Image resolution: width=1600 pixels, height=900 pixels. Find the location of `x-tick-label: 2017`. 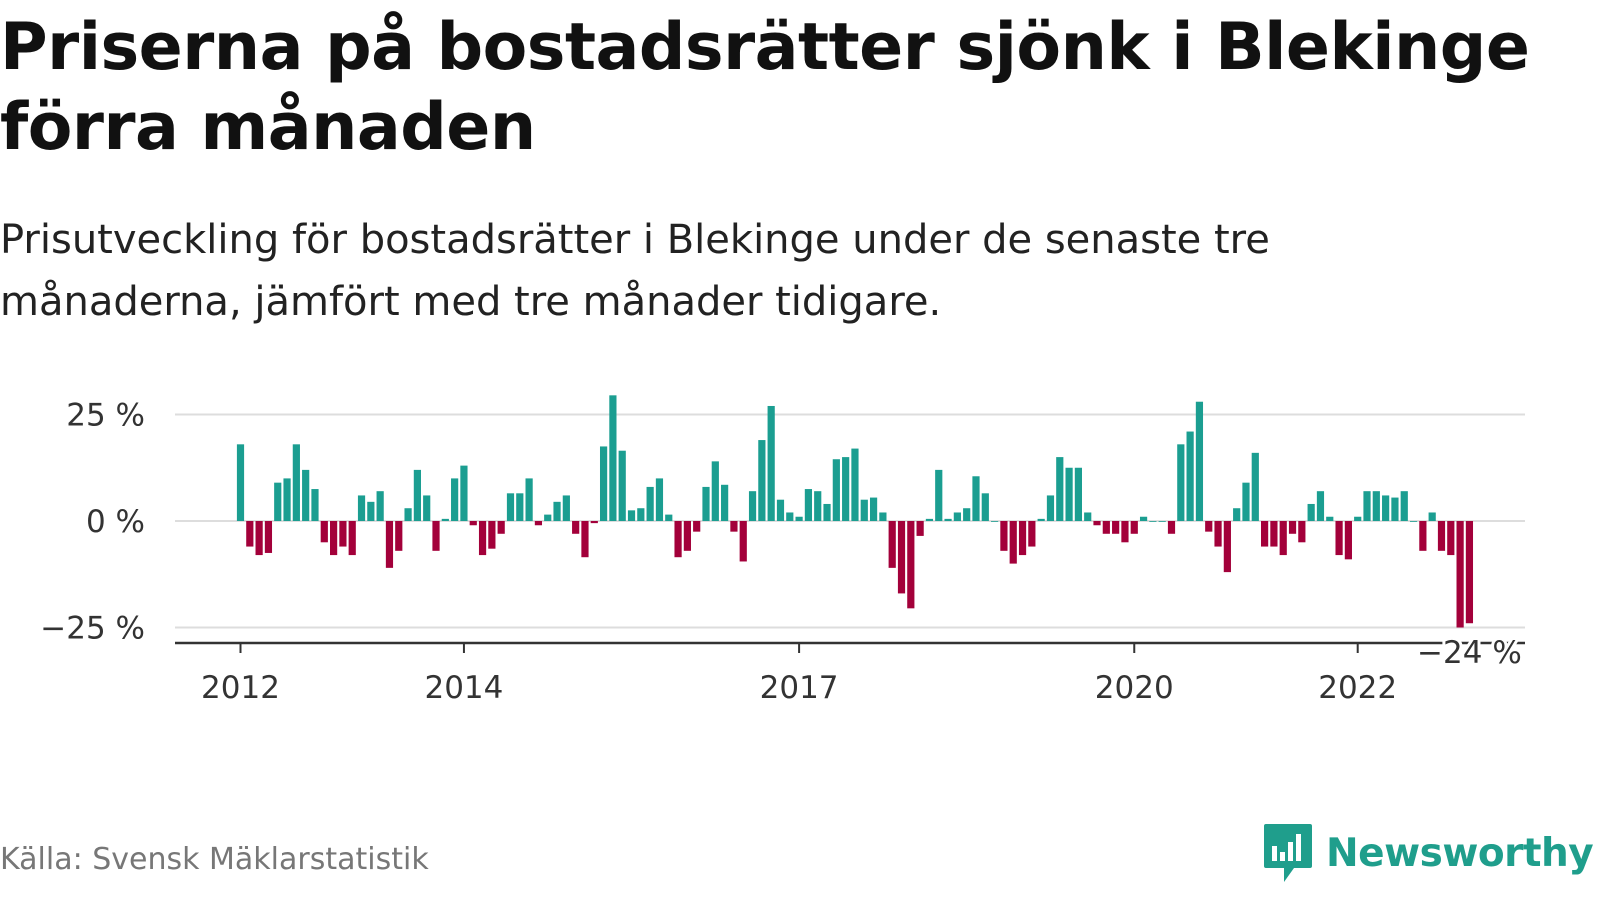

x-tick-label: 2017 is located at coordinates (799, 688).